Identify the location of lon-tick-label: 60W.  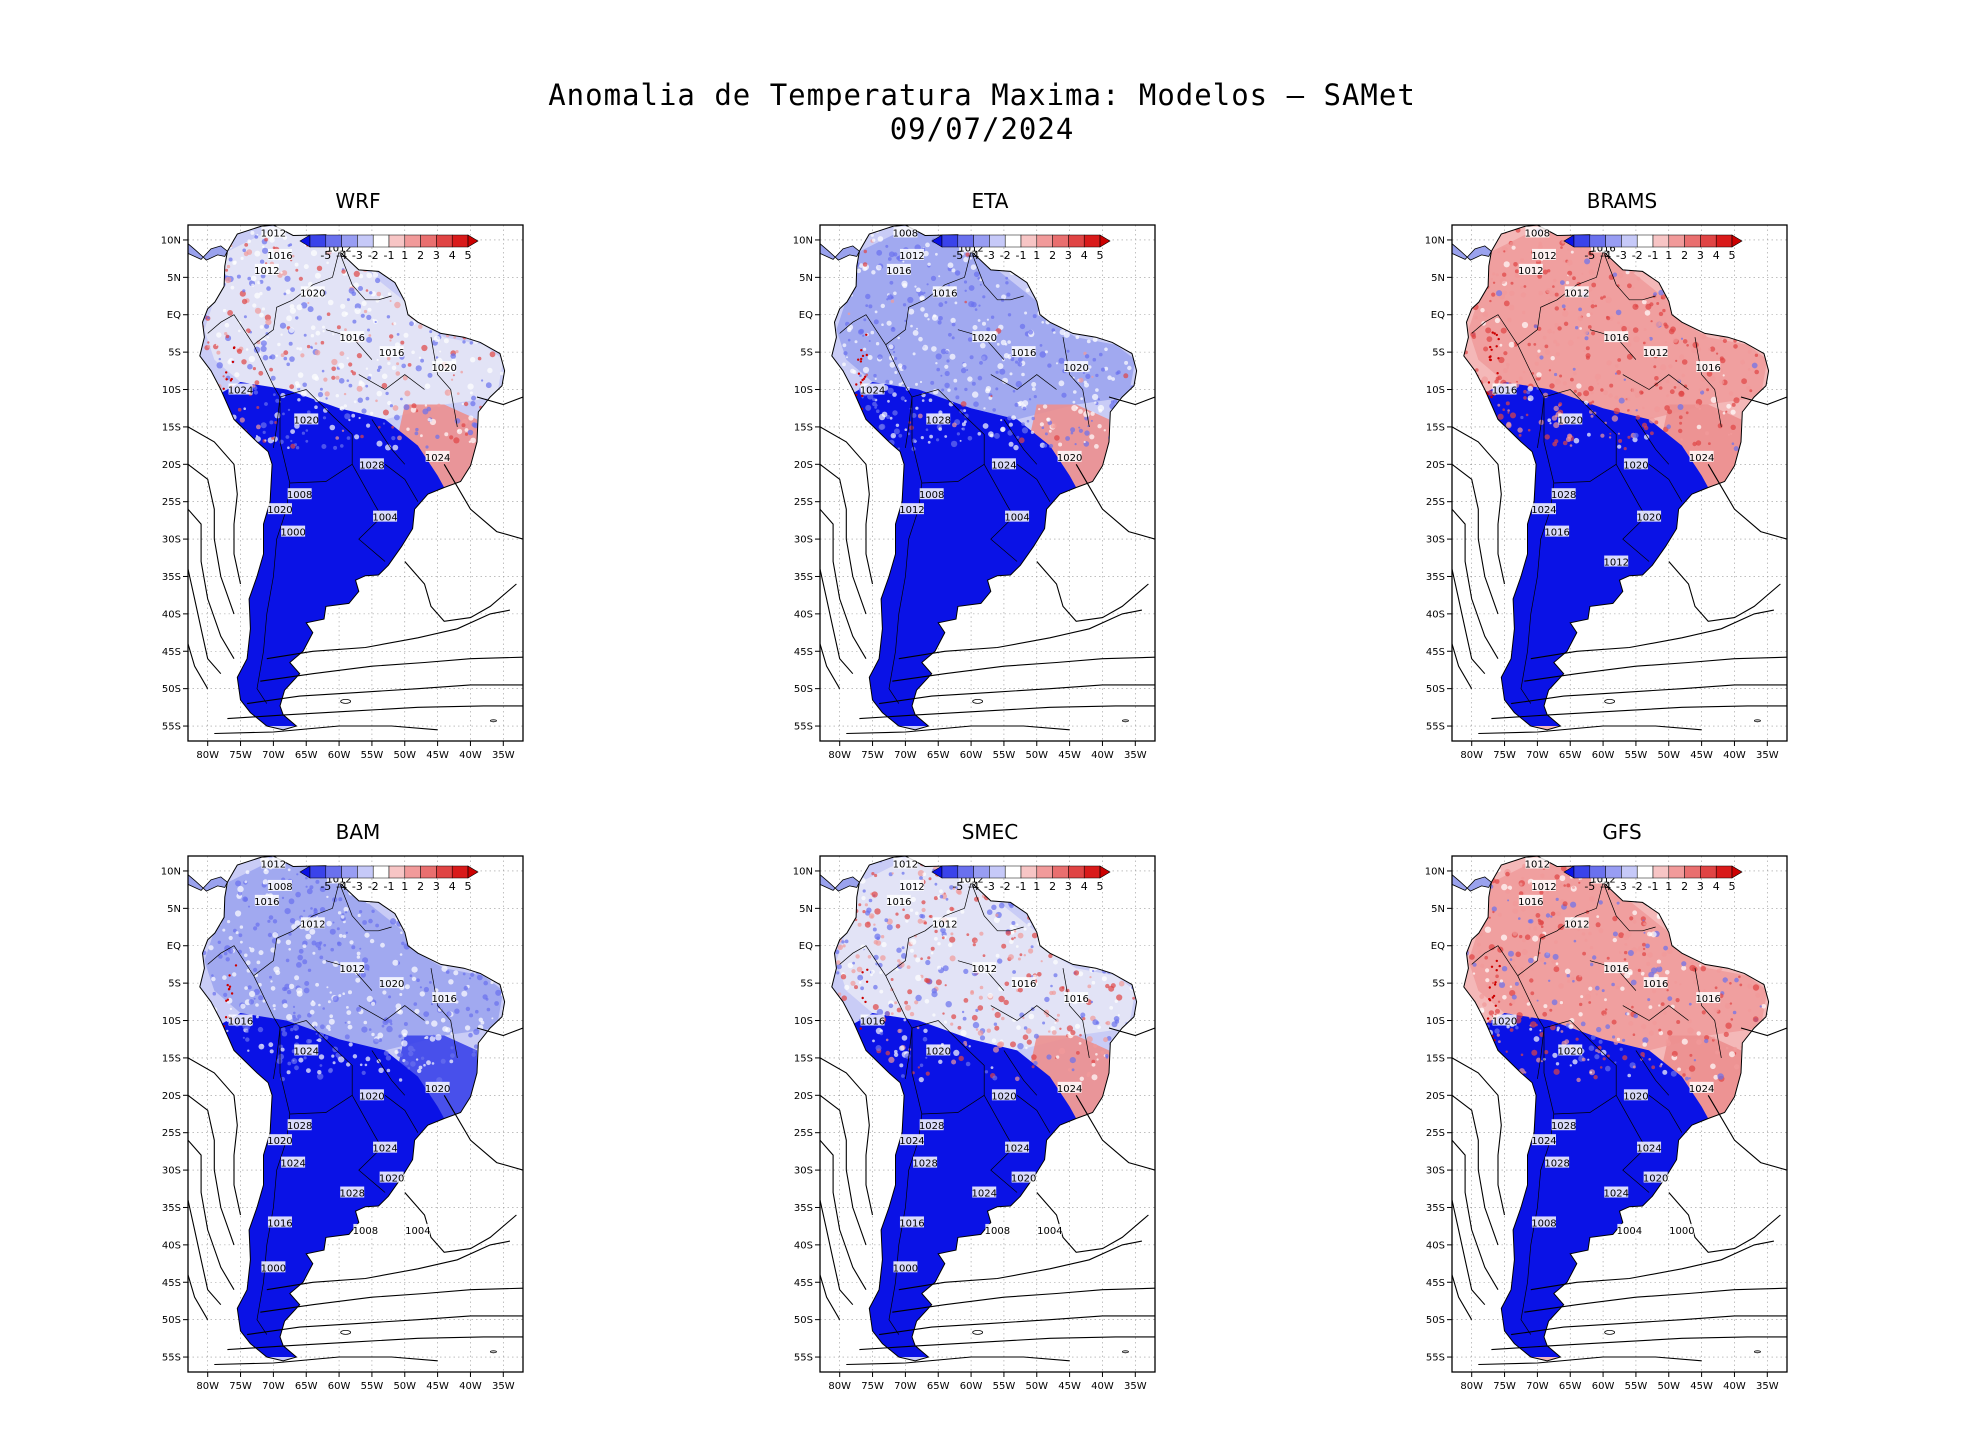
(971, 755).